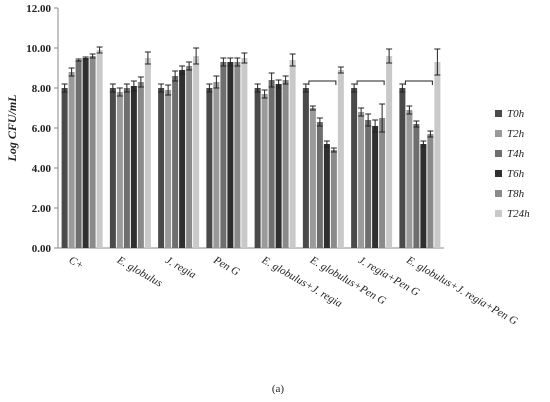 This screenshot has width=550, height=402. Describe the element at coordinates (516, 154) in the screenshot. I see `legend-label: T4h` at that location.